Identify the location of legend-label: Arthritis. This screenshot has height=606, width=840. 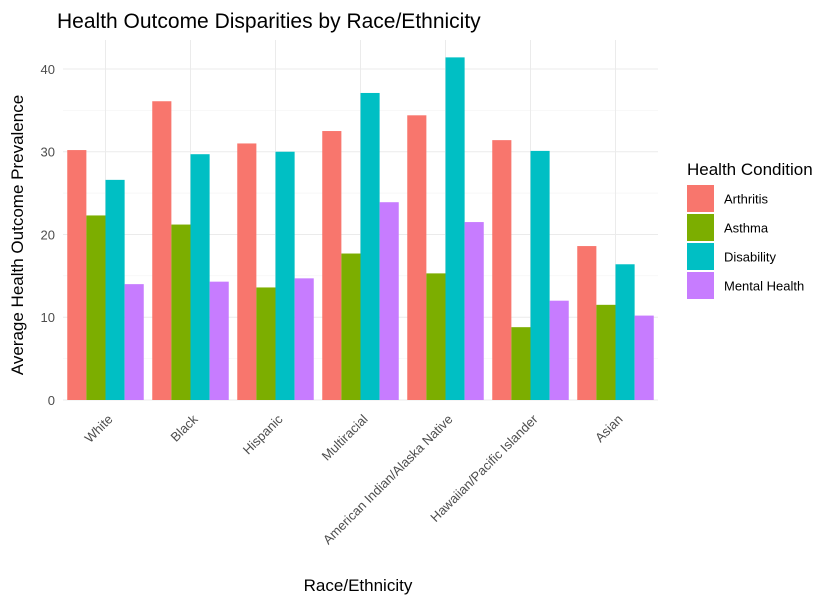
(746, 199).